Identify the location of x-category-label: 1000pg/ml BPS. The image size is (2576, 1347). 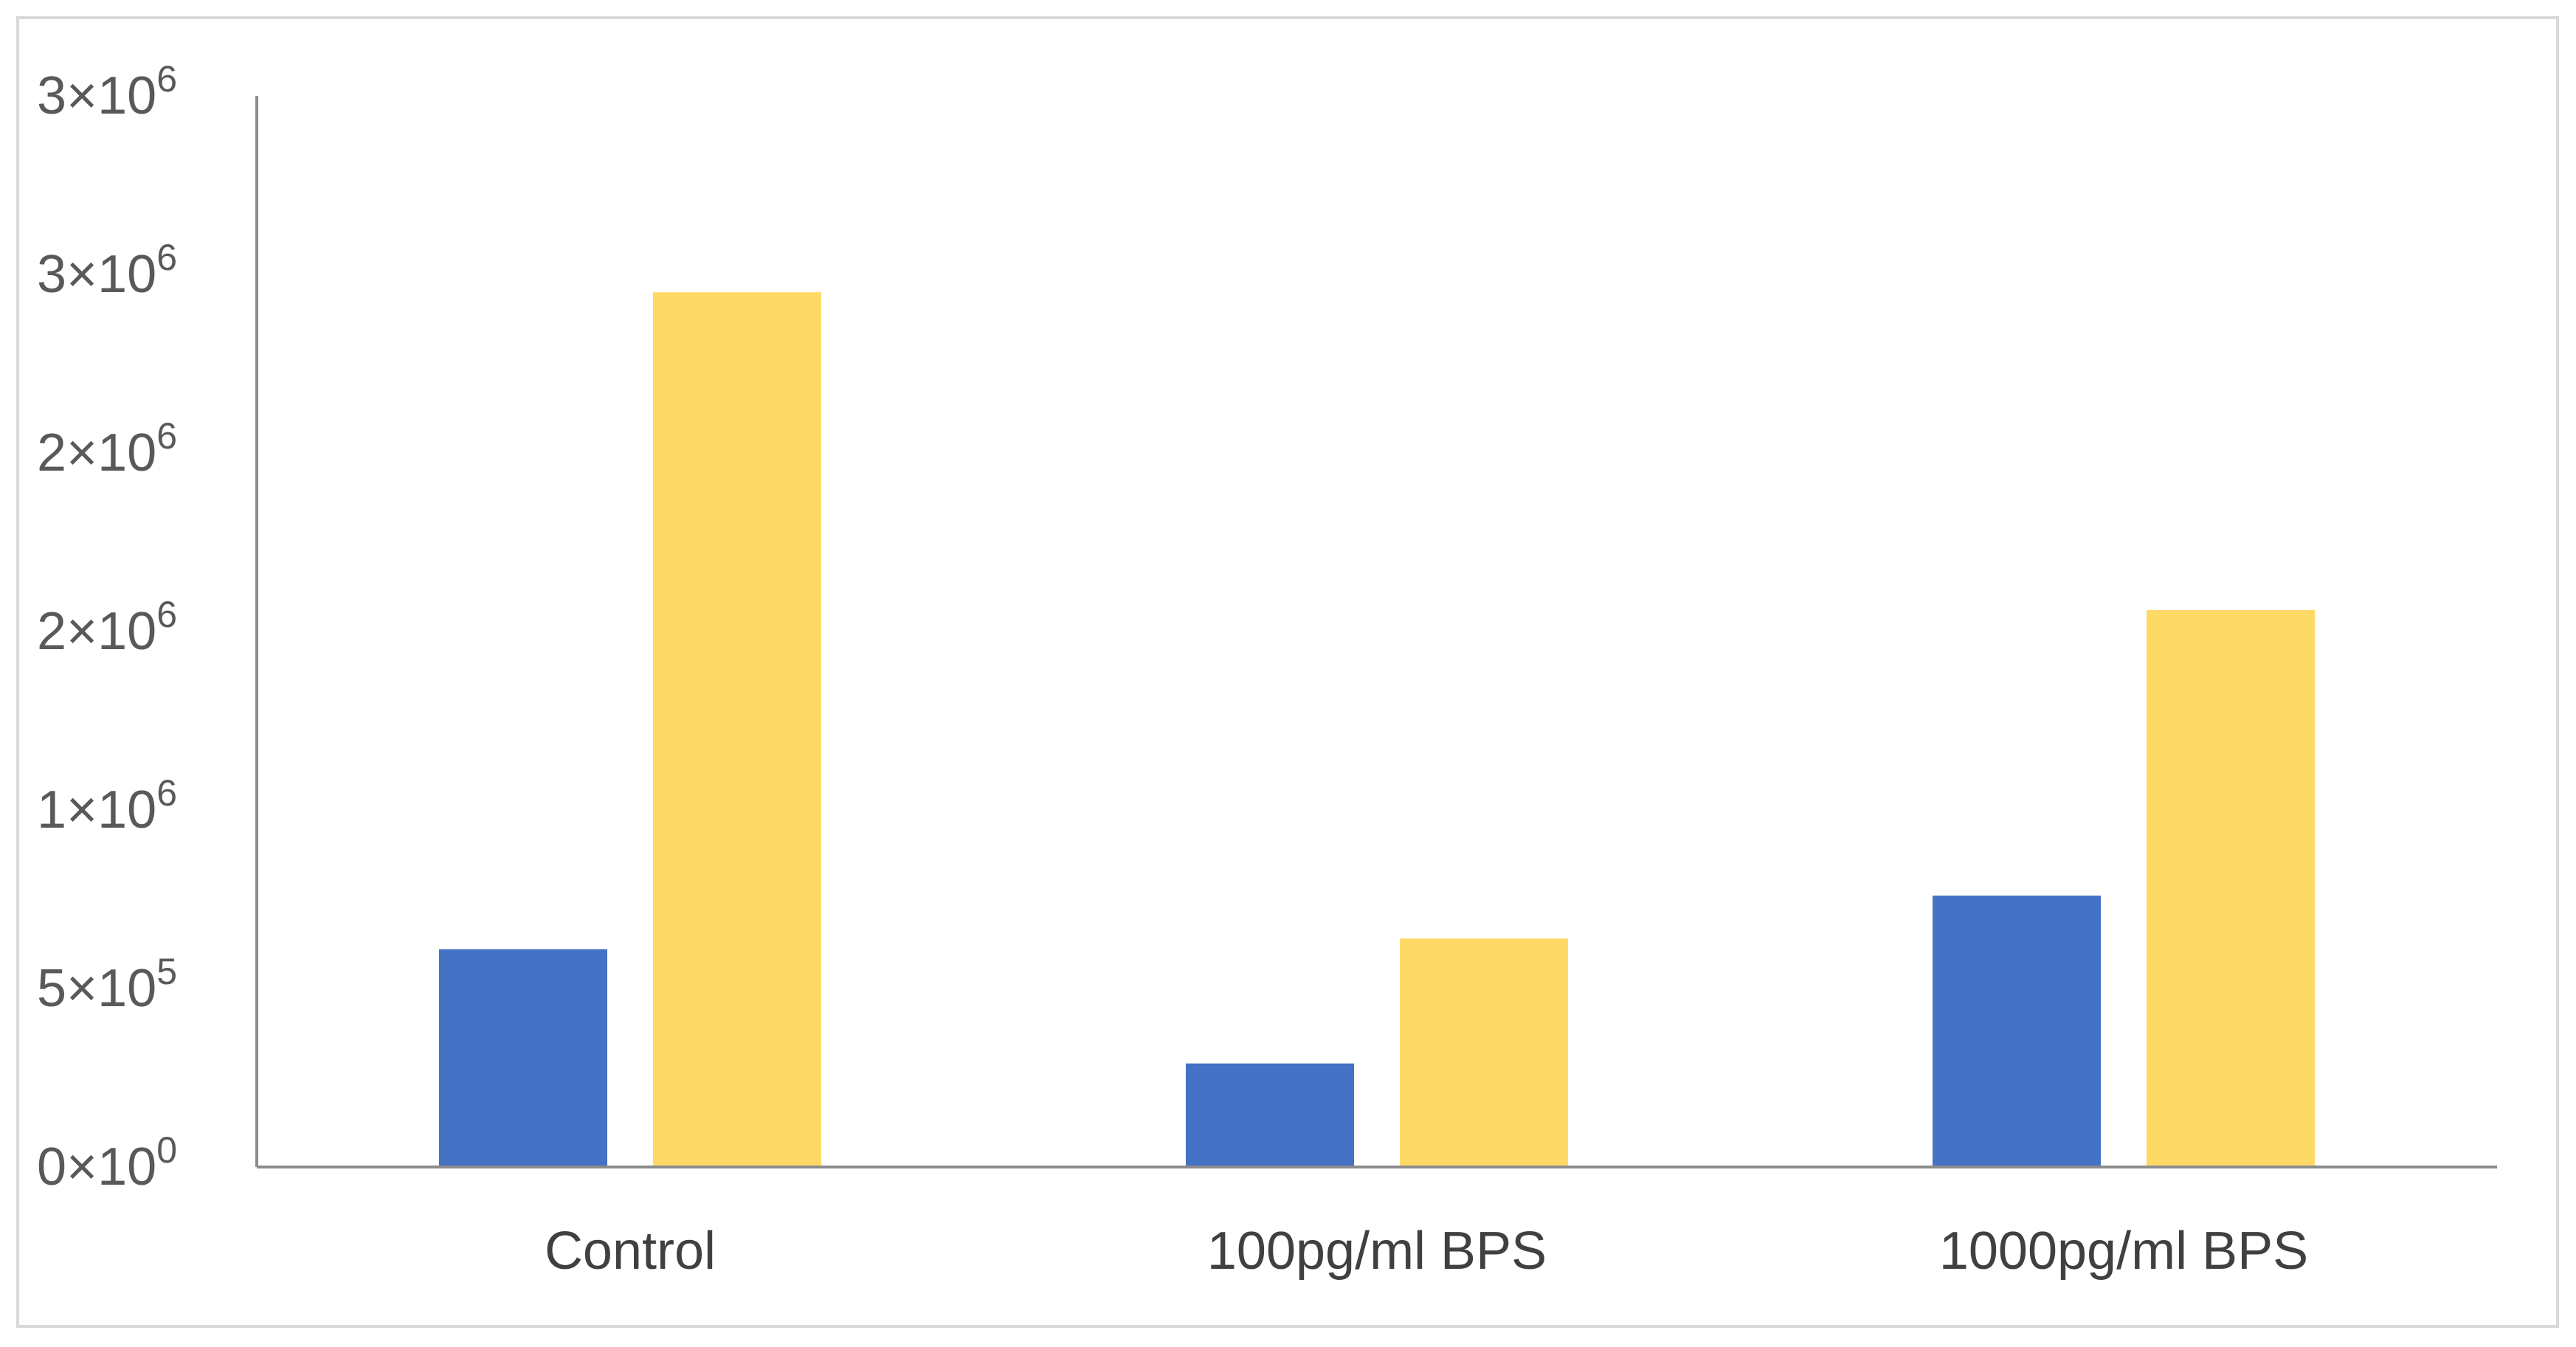
(2123, 1251).